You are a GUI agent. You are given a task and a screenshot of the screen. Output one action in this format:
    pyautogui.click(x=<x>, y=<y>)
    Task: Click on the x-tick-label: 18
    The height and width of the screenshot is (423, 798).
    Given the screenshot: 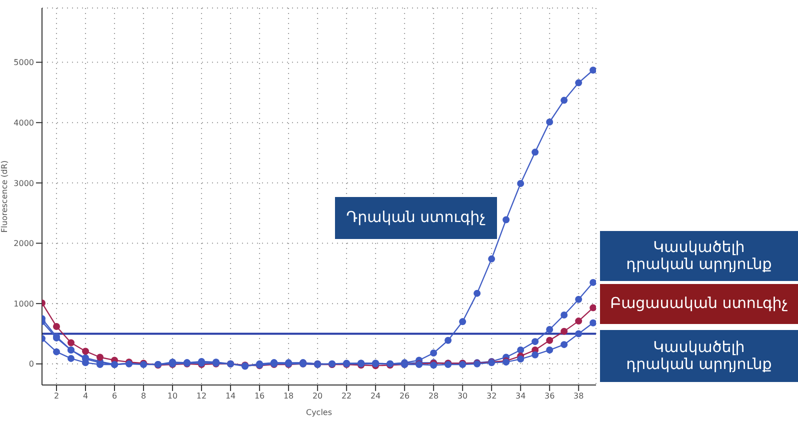 What is the action you would take?
    pyautogui.click(x=288, y=396)
    